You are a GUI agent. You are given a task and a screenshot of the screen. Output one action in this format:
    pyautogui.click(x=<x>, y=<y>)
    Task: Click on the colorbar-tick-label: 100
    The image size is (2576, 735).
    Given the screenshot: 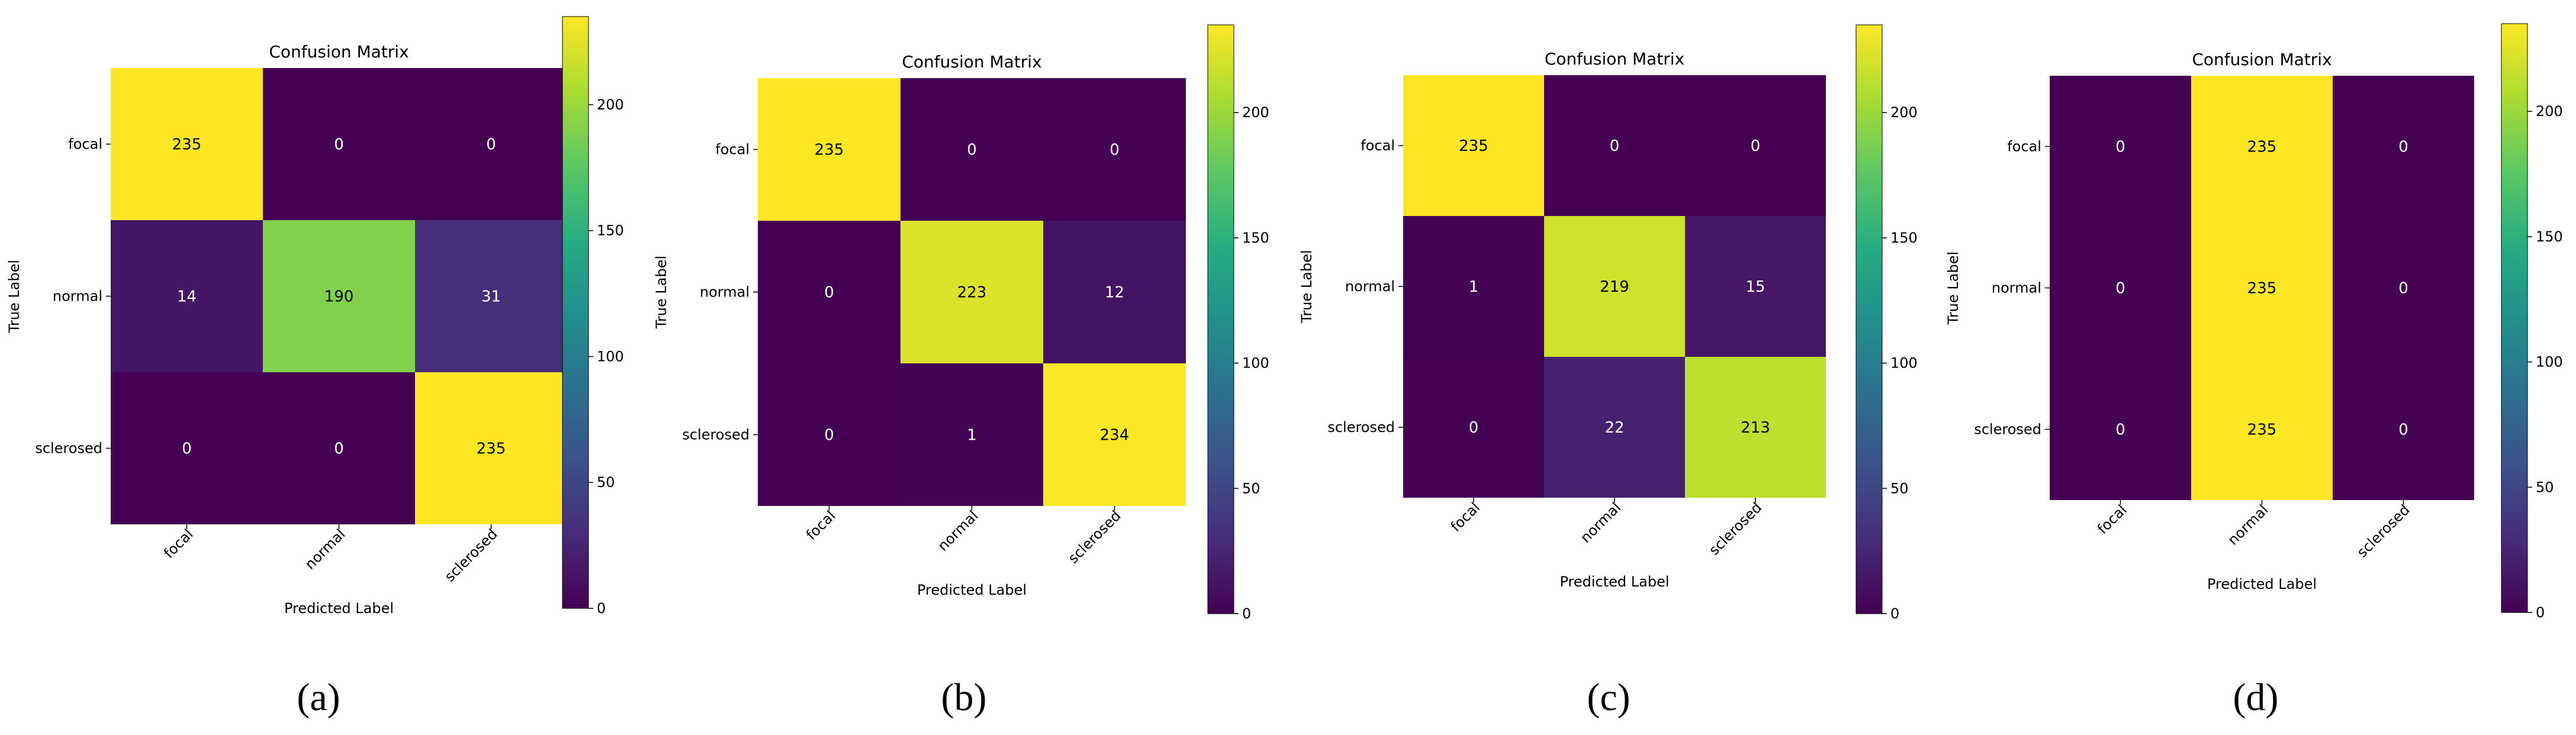 What is the action you would take?
    pyautogui.click(x=610, y=356)
    